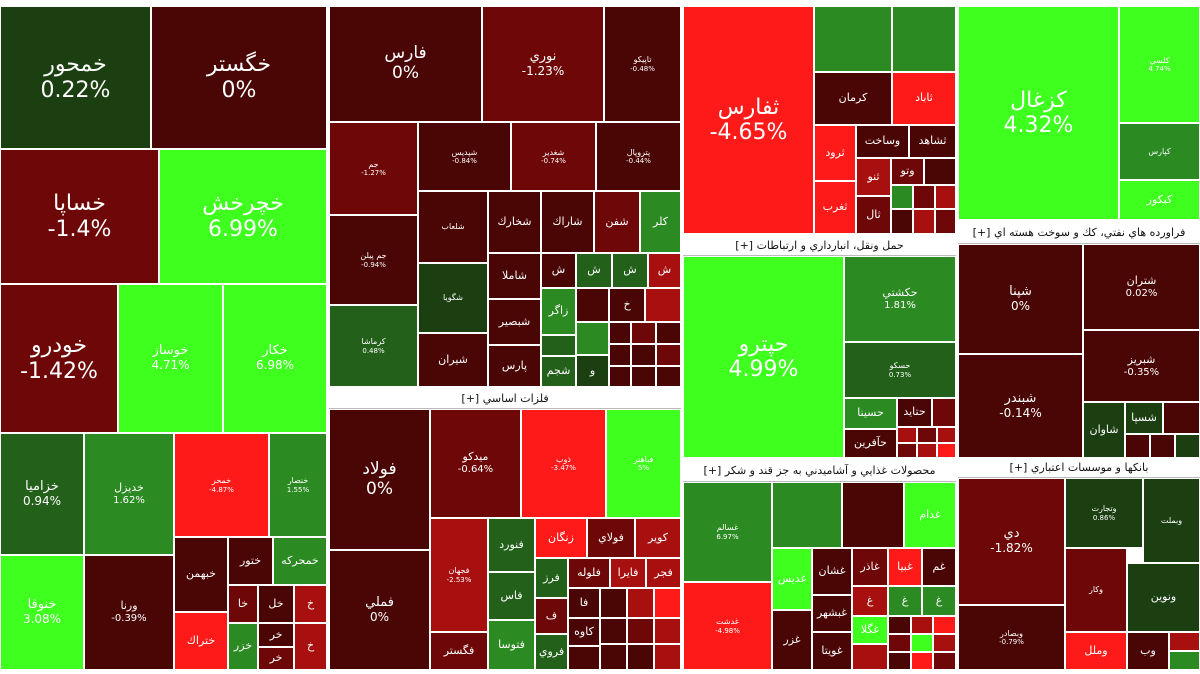 Image resolution: width=1200 pixels, height=674 pixels. Describe the element at coordinates (939, 567) in the screenshot. I see `stock-tile-ghom: غم` at that location.